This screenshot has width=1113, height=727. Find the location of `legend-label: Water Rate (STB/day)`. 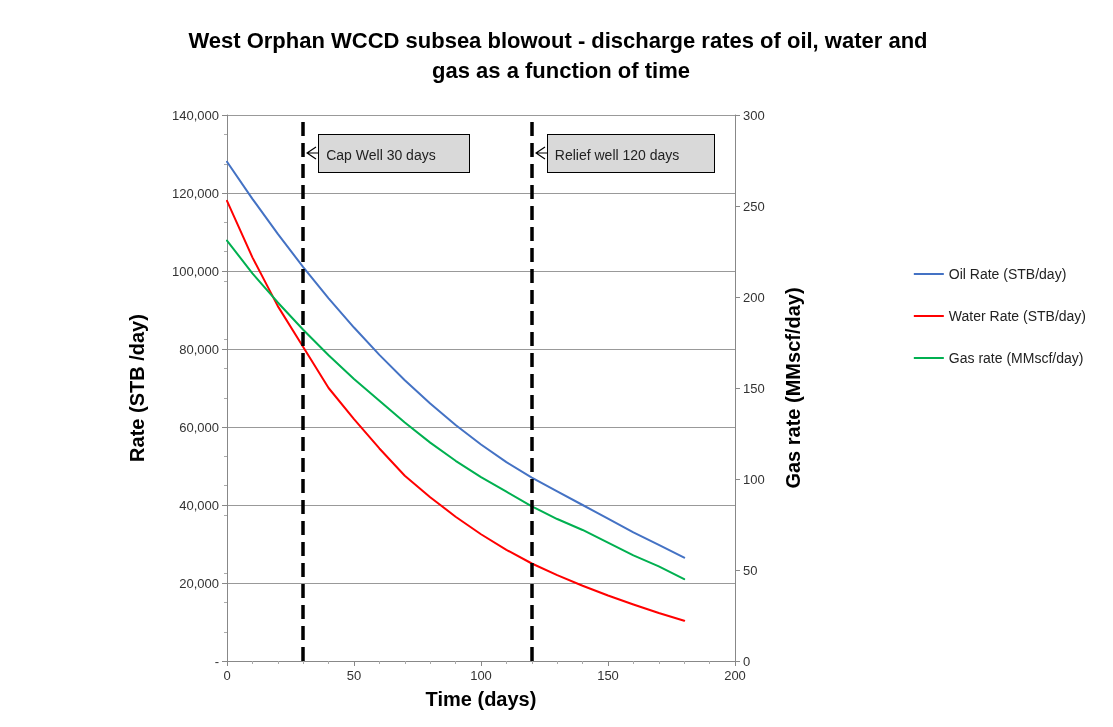

legend-label: Water Rate (STB/day) is located at coordinates (1017, 316).